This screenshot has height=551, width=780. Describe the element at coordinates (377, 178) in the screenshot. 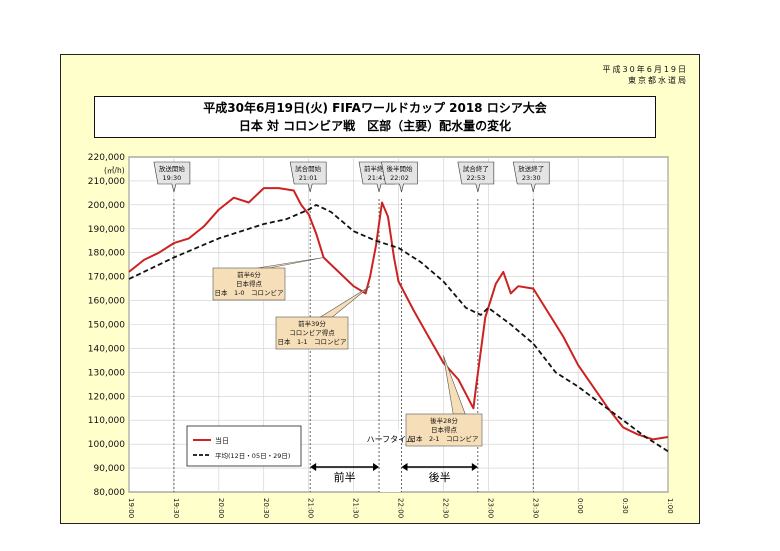

I see `event-time: 21:47` at that location.